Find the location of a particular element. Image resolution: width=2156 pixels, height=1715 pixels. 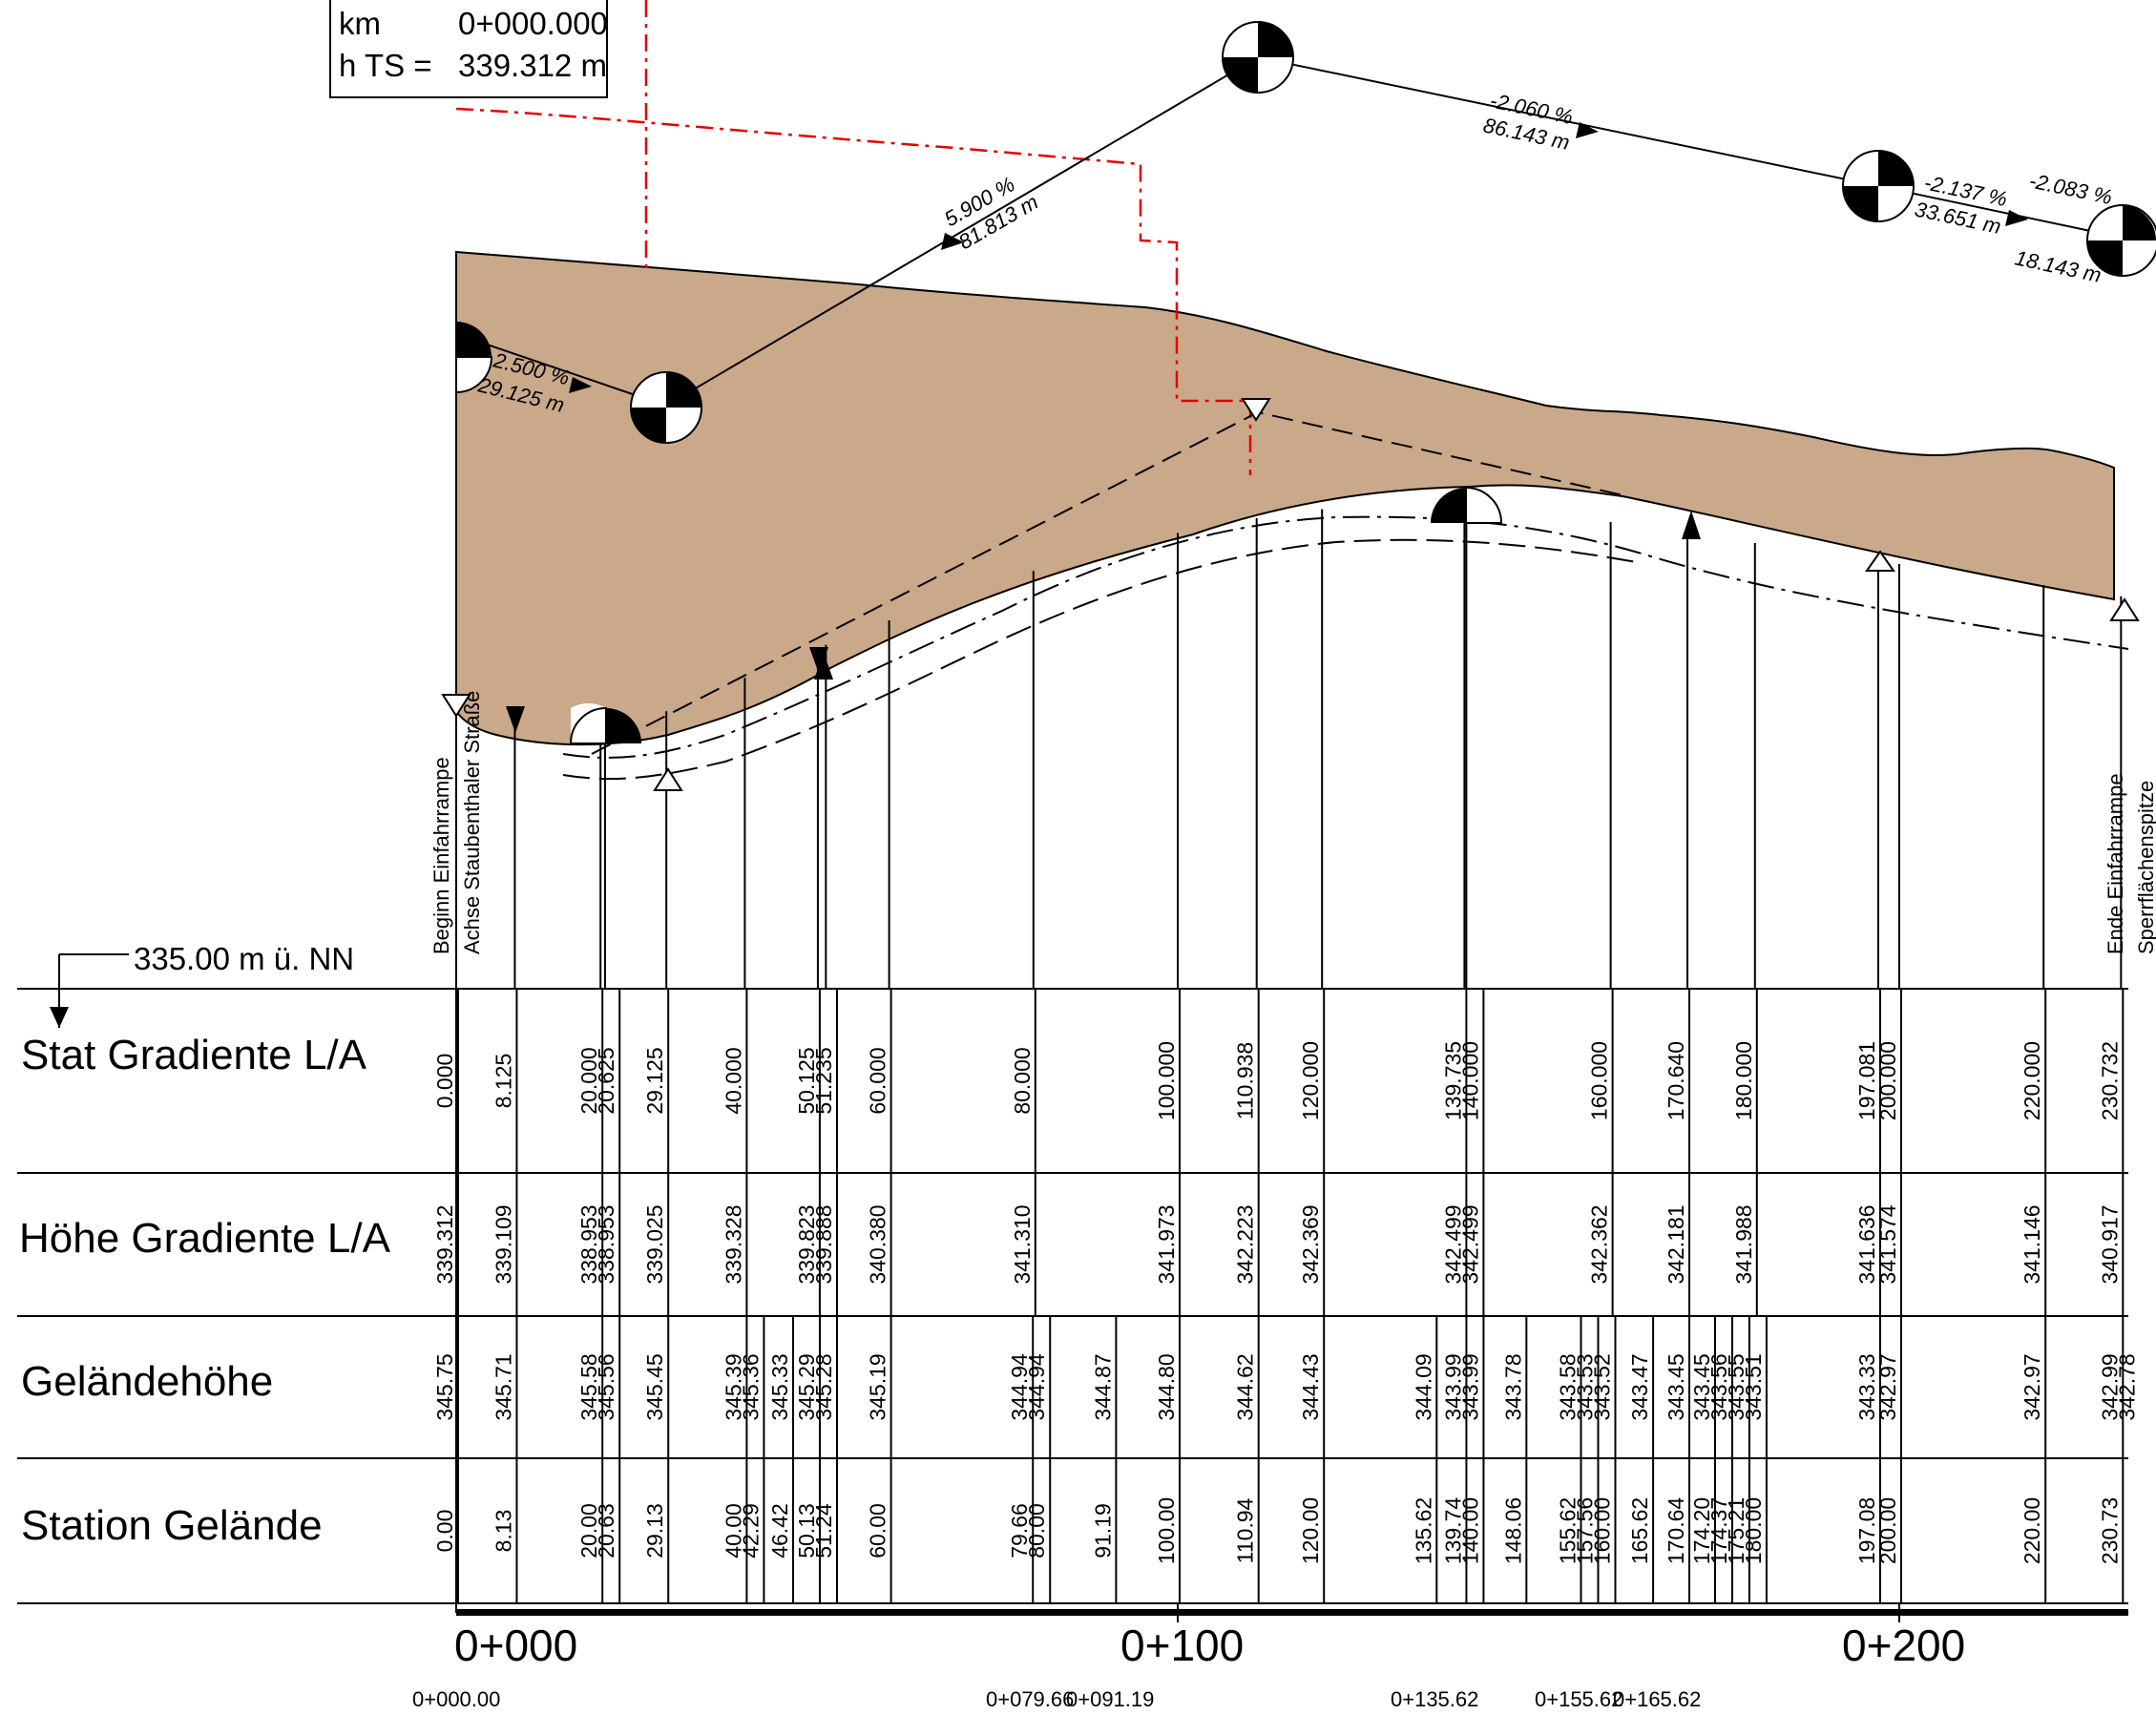

row-label-hoehe: Höhe Gradiente L/A is located at coordinates (205, 1238).